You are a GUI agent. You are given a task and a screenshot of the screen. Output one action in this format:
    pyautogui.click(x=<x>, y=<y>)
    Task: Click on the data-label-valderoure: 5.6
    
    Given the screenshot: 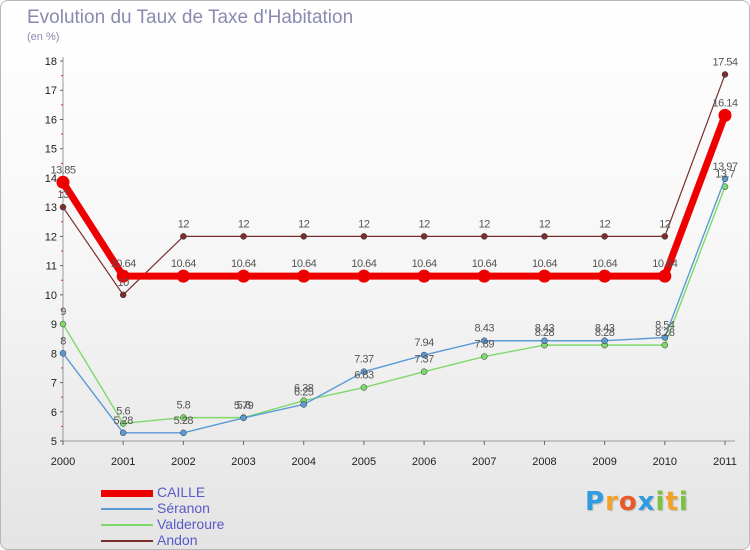 What is the action you would take?
    pyautogui.click(x=123, y=411)
    